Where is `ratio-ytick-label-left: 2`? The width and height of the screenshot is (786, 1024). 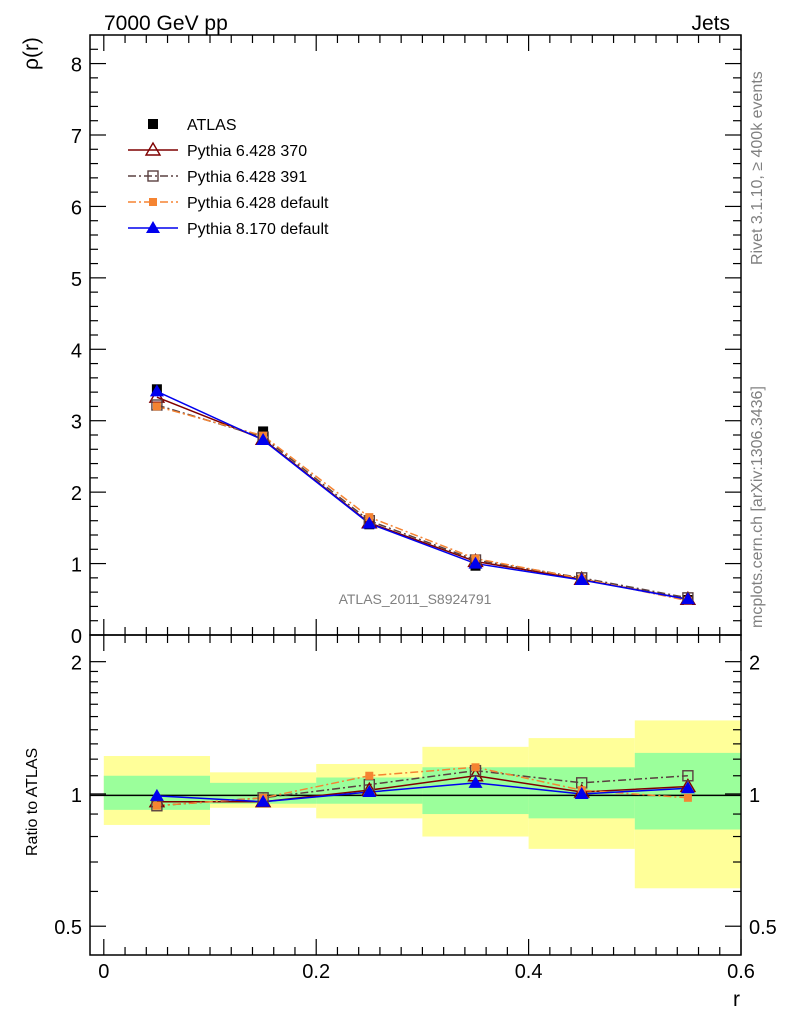 ratio-ytick-label-left: 2 is located at coordinates (76, 664).